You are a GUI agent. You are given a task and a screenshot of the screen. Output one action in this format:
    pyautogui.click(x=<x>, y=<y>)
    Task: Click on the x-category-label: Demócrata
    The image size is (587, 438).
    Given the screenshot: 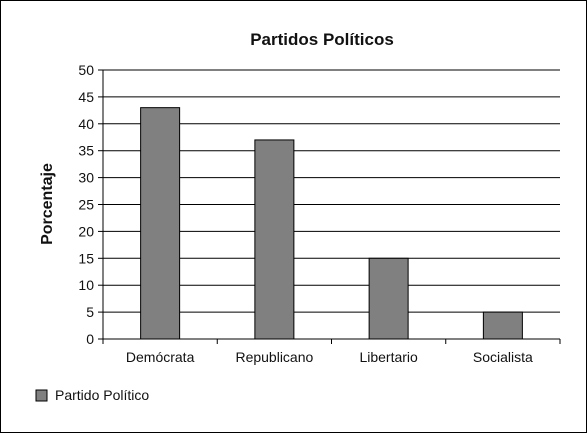 What is the action you would take?
    pyautogui.click(x=160, y=357)
    